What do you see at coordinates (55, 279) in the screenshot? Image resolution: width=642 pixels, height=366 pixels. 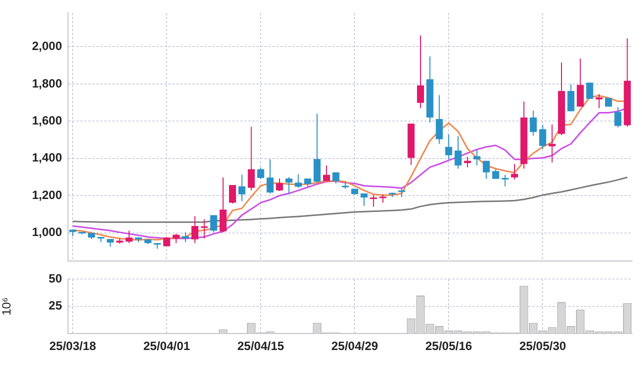 I see `y-tick-label: 50` at bounding box center [55, 279].